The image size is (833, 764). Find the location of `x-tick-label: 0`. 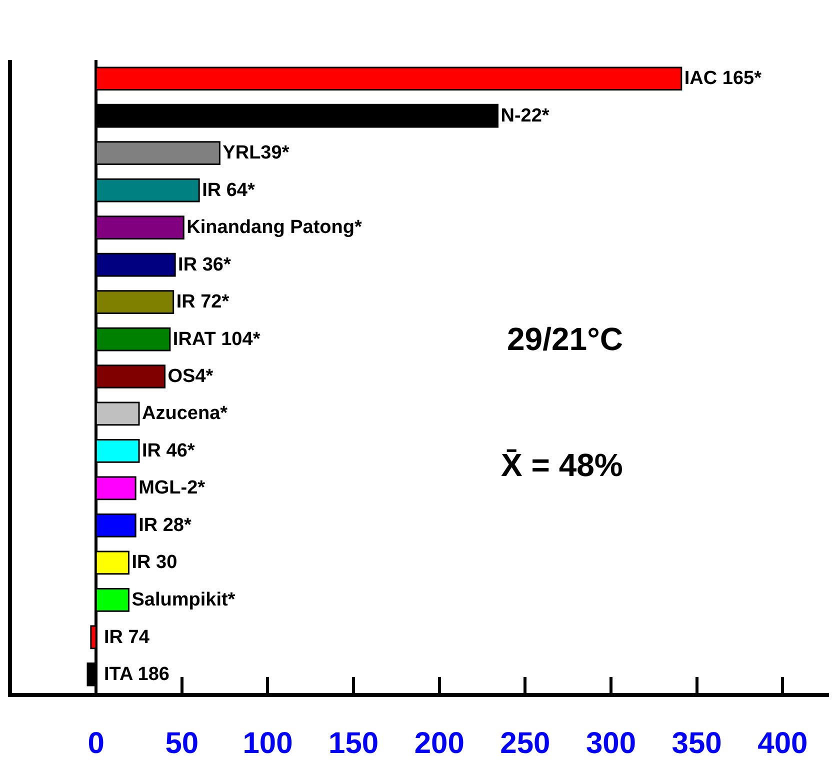

x-tick-label: 0 is located at coordinates (96, 743).